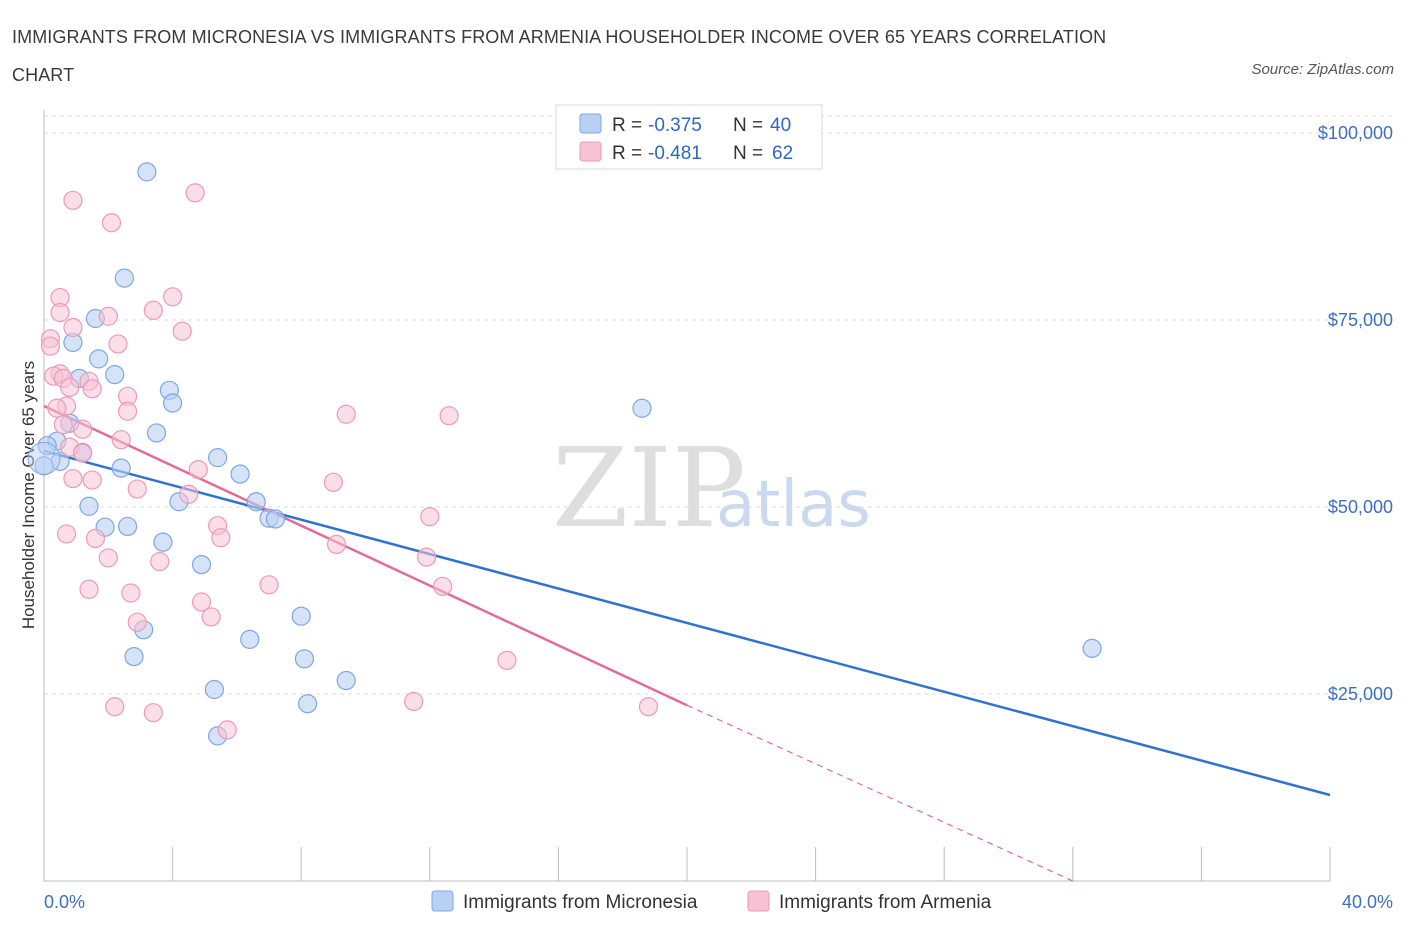 This screenshot has width=1406, height=930. I want to click on y-axis-label: Householder Income Over 65 years, so click(28, 495).